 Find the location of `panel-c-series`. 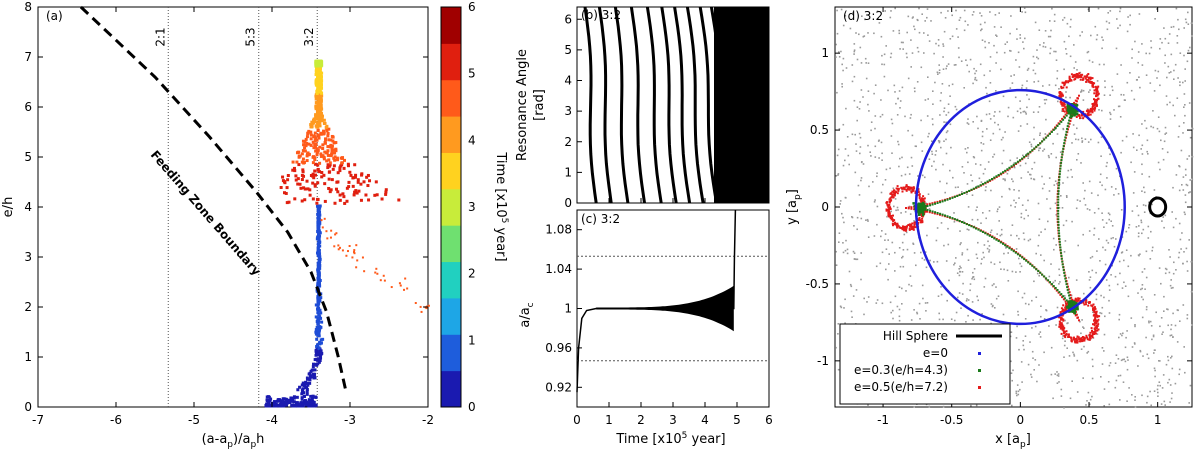

panel-c-series is located at coordinates (656, 301).